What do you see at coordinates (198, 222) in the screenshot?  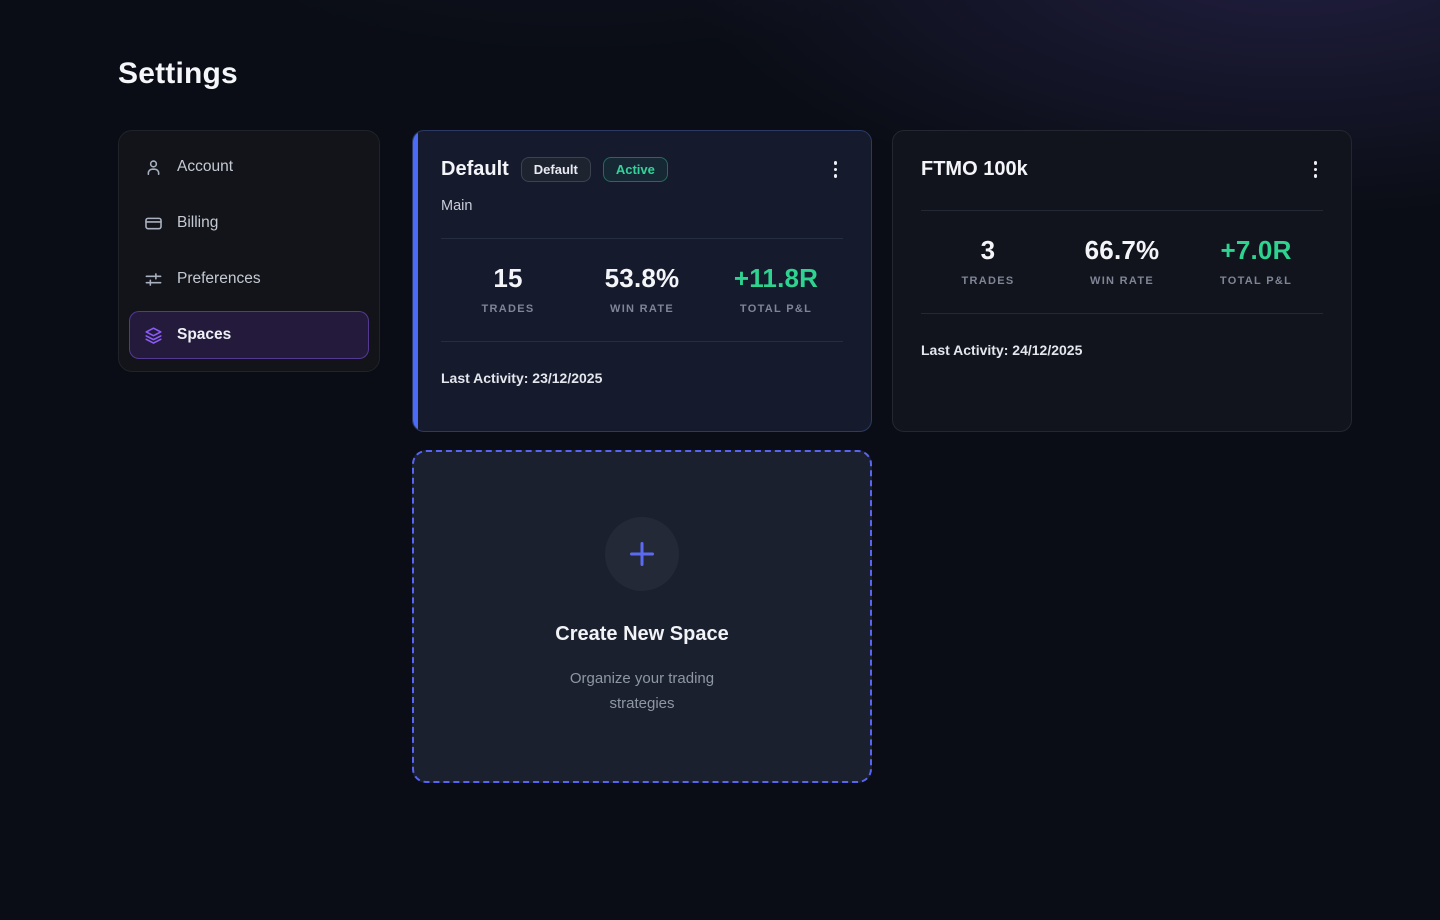 I see `sidebar-item-label: Billing` at bounding box center [198, 222].